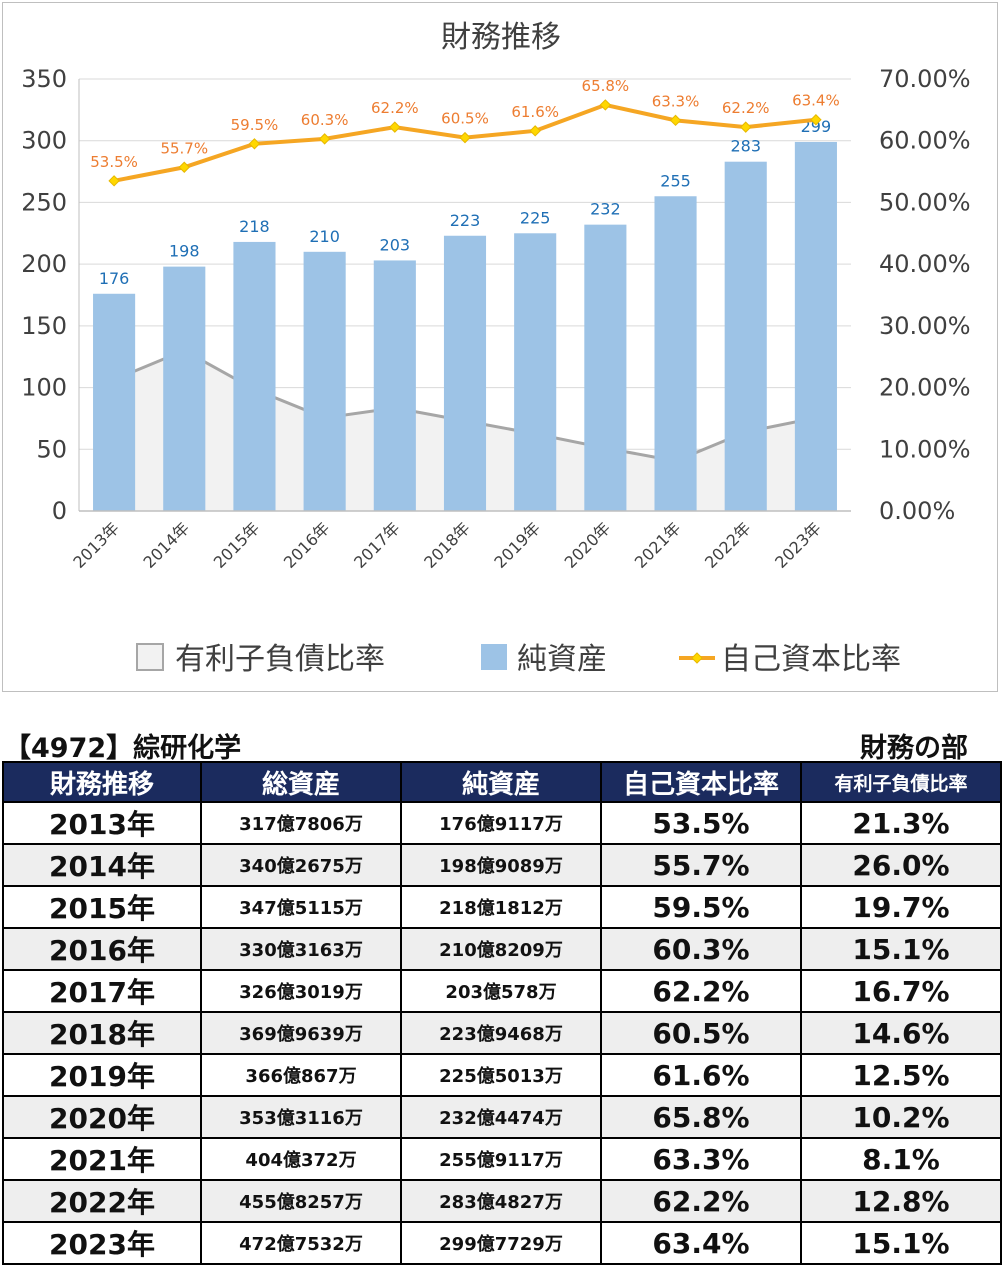 The height and width of the screenshot is (1265, 1004). I want to click on table-cell: 472億7532万, so click(301, 1243).